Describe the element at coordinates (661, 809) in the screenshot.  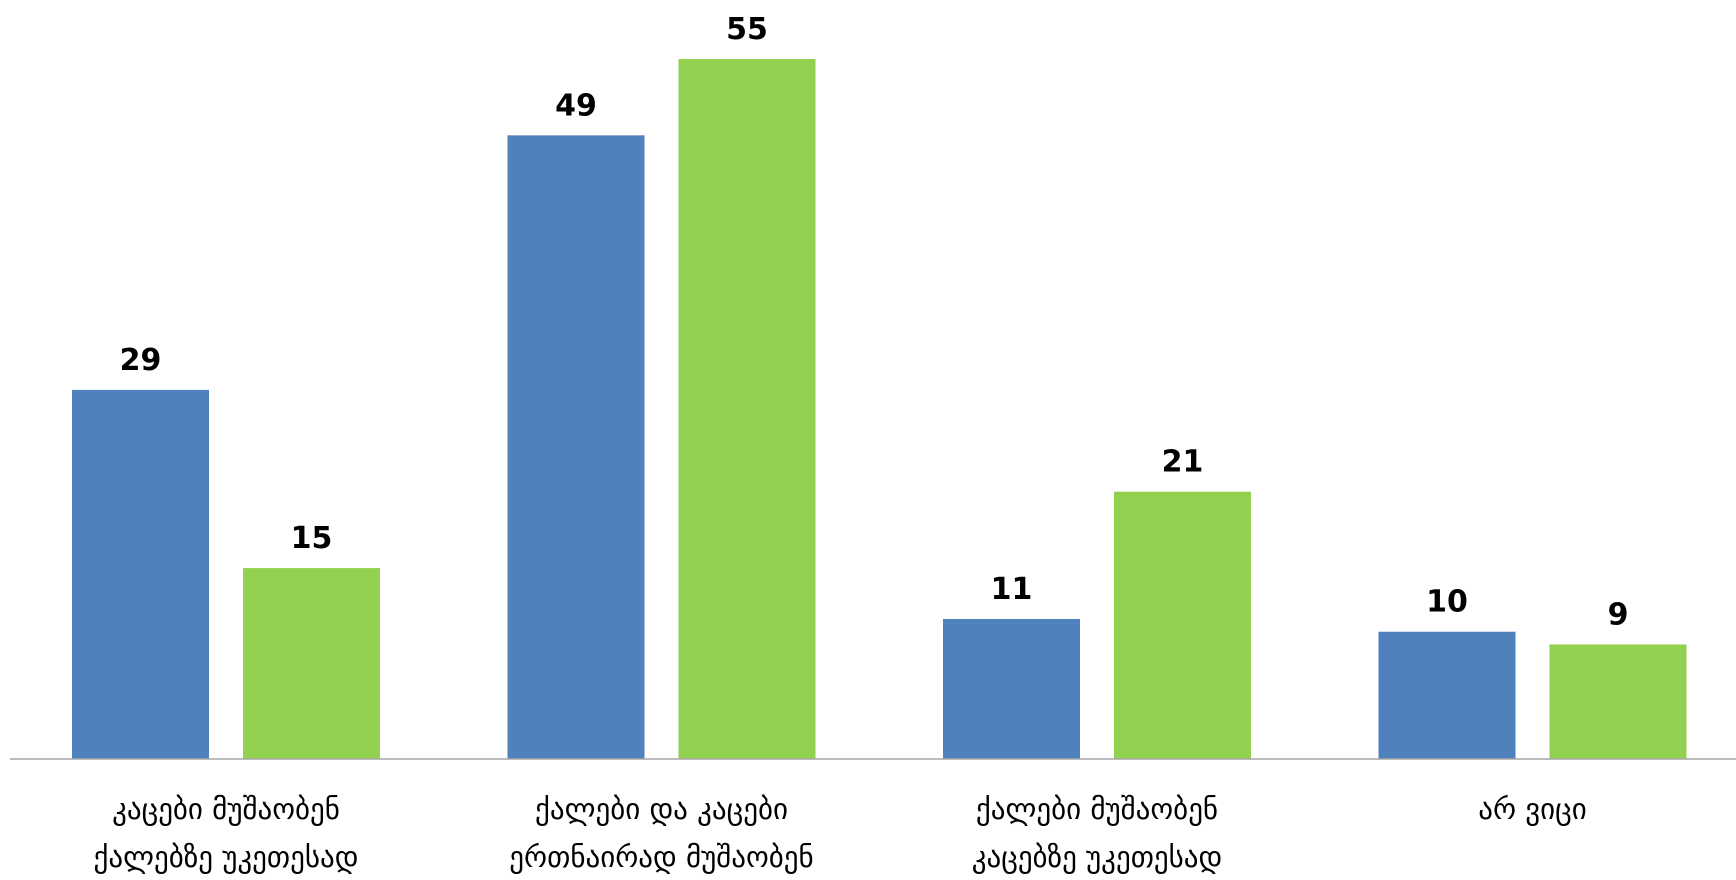
I see `category-label-1-line-0: ქალები და კაცები` at that location.